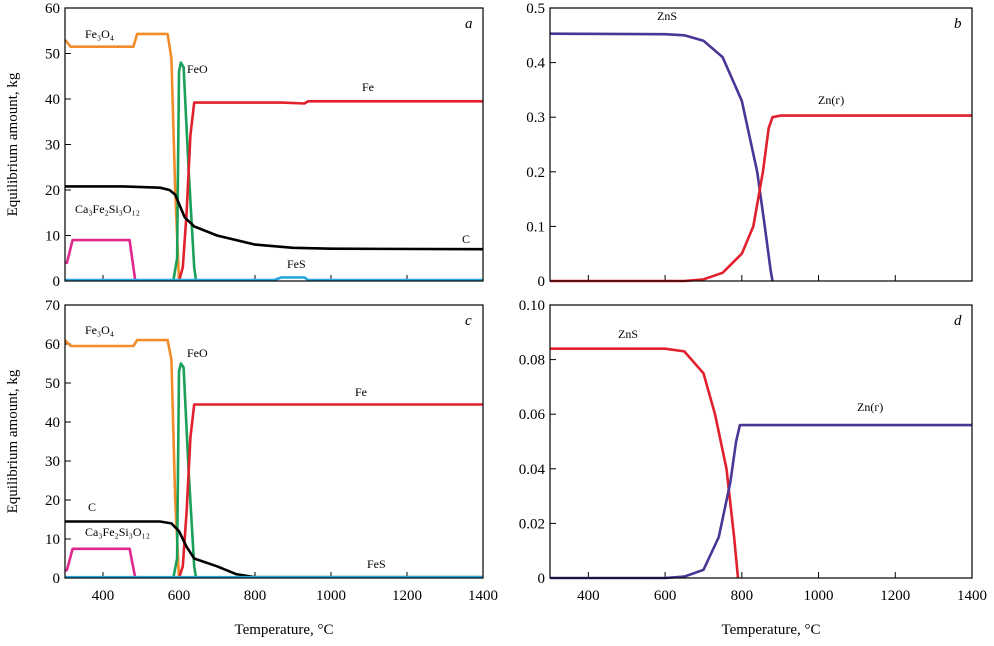  What do you see at coordinates (532, 470) in the screenshot?
I see `y-tick-label: 0.04` at bounding box center [532, 470].